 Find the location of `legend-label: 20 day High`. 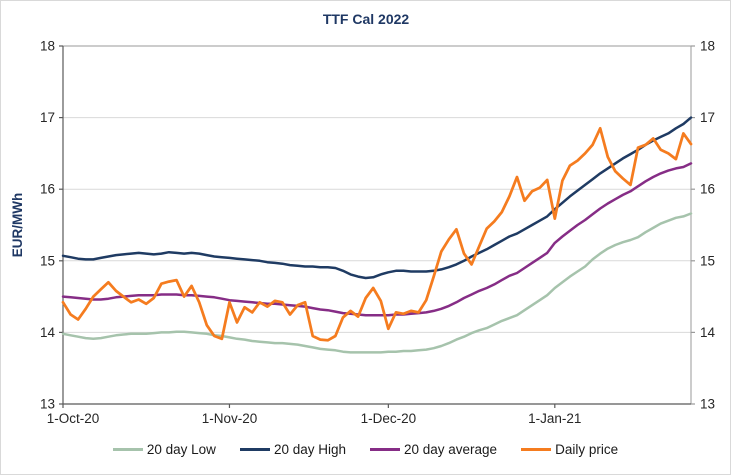

legend-label: 20 day High is located at coordinates (309, 449).